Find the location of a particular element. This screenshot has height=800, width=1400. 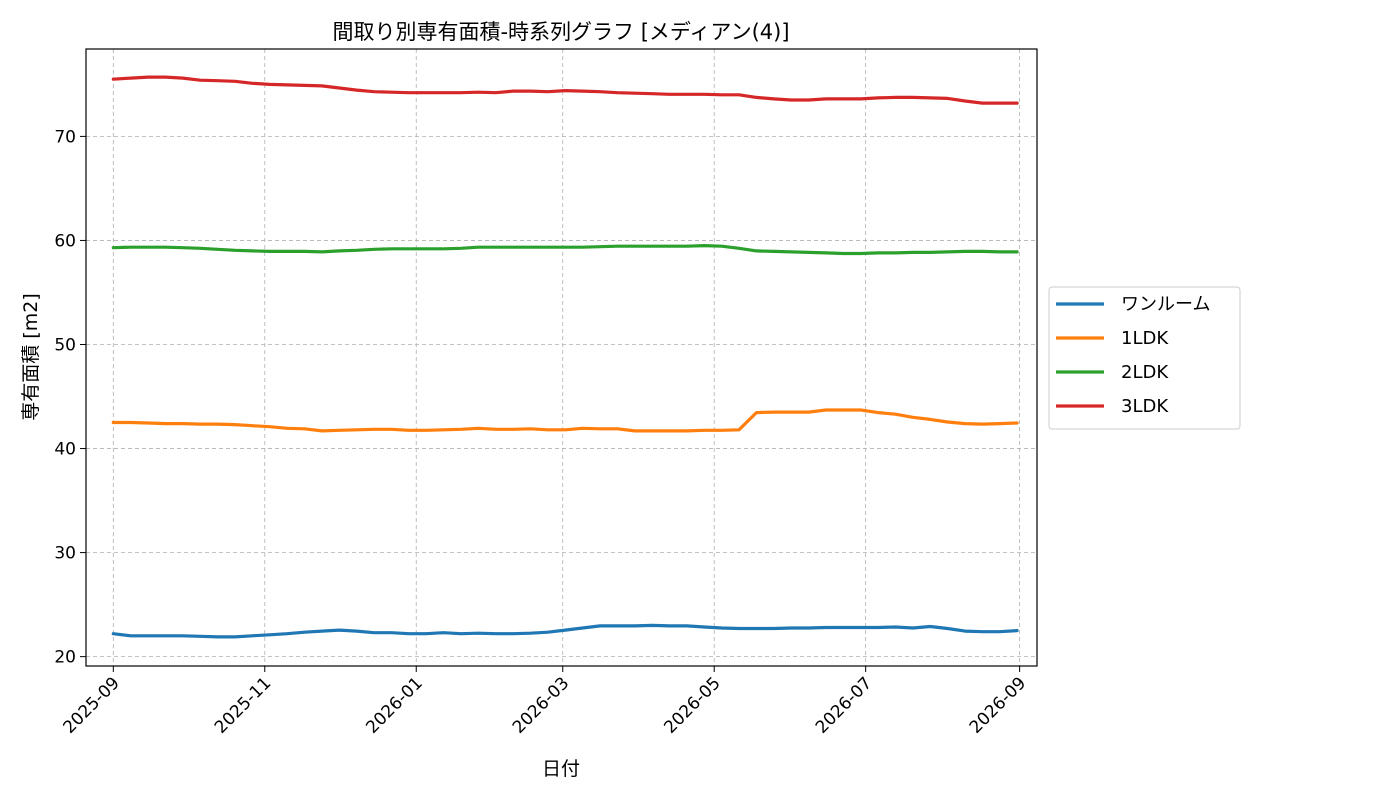

legend-label: ワンルーム is located at coordinates (1165, 304).